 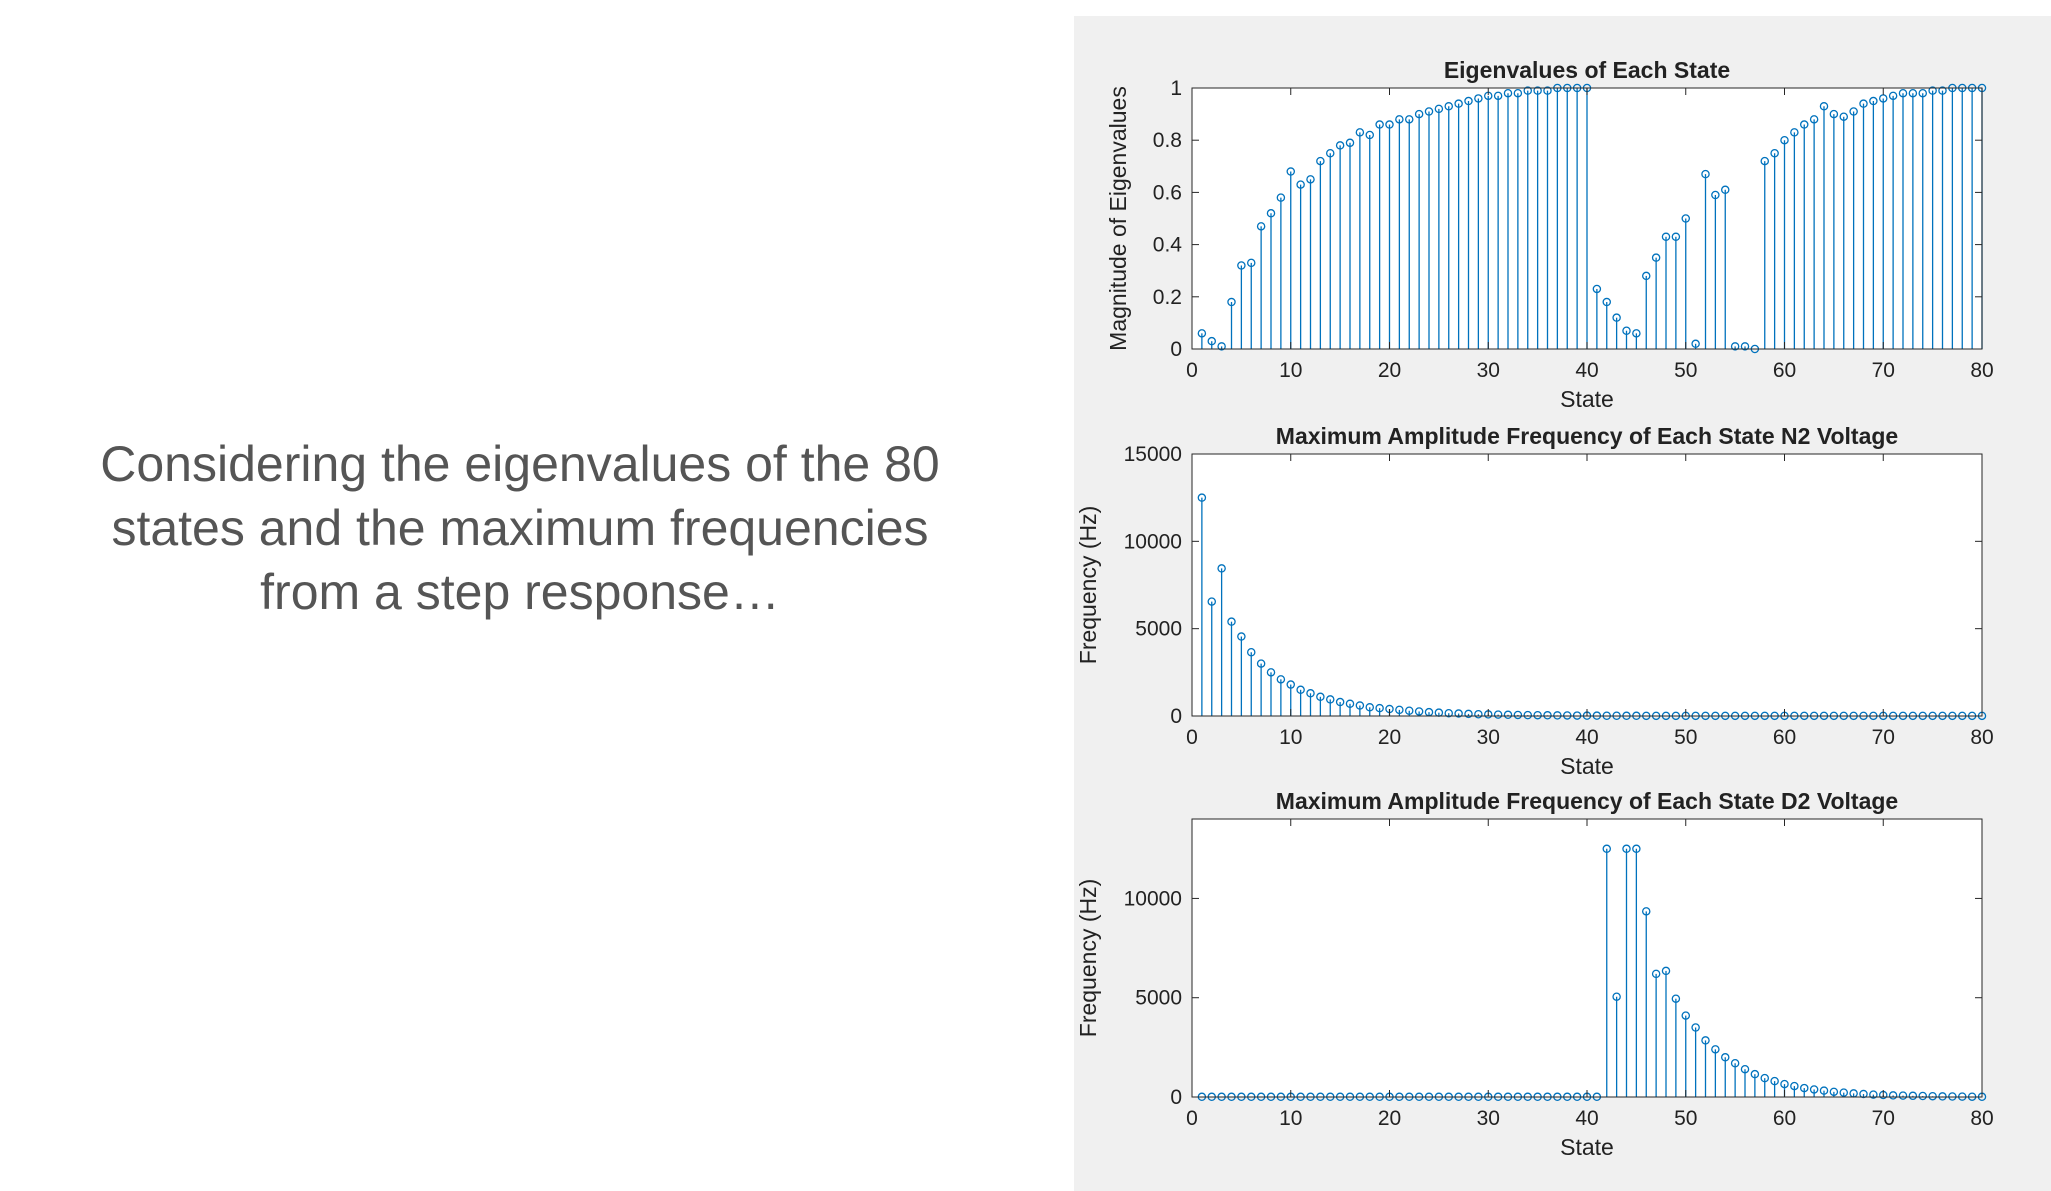 I want to click on caption-line: Considering the eigenvalues of the 80, so click(x=520, y=464).